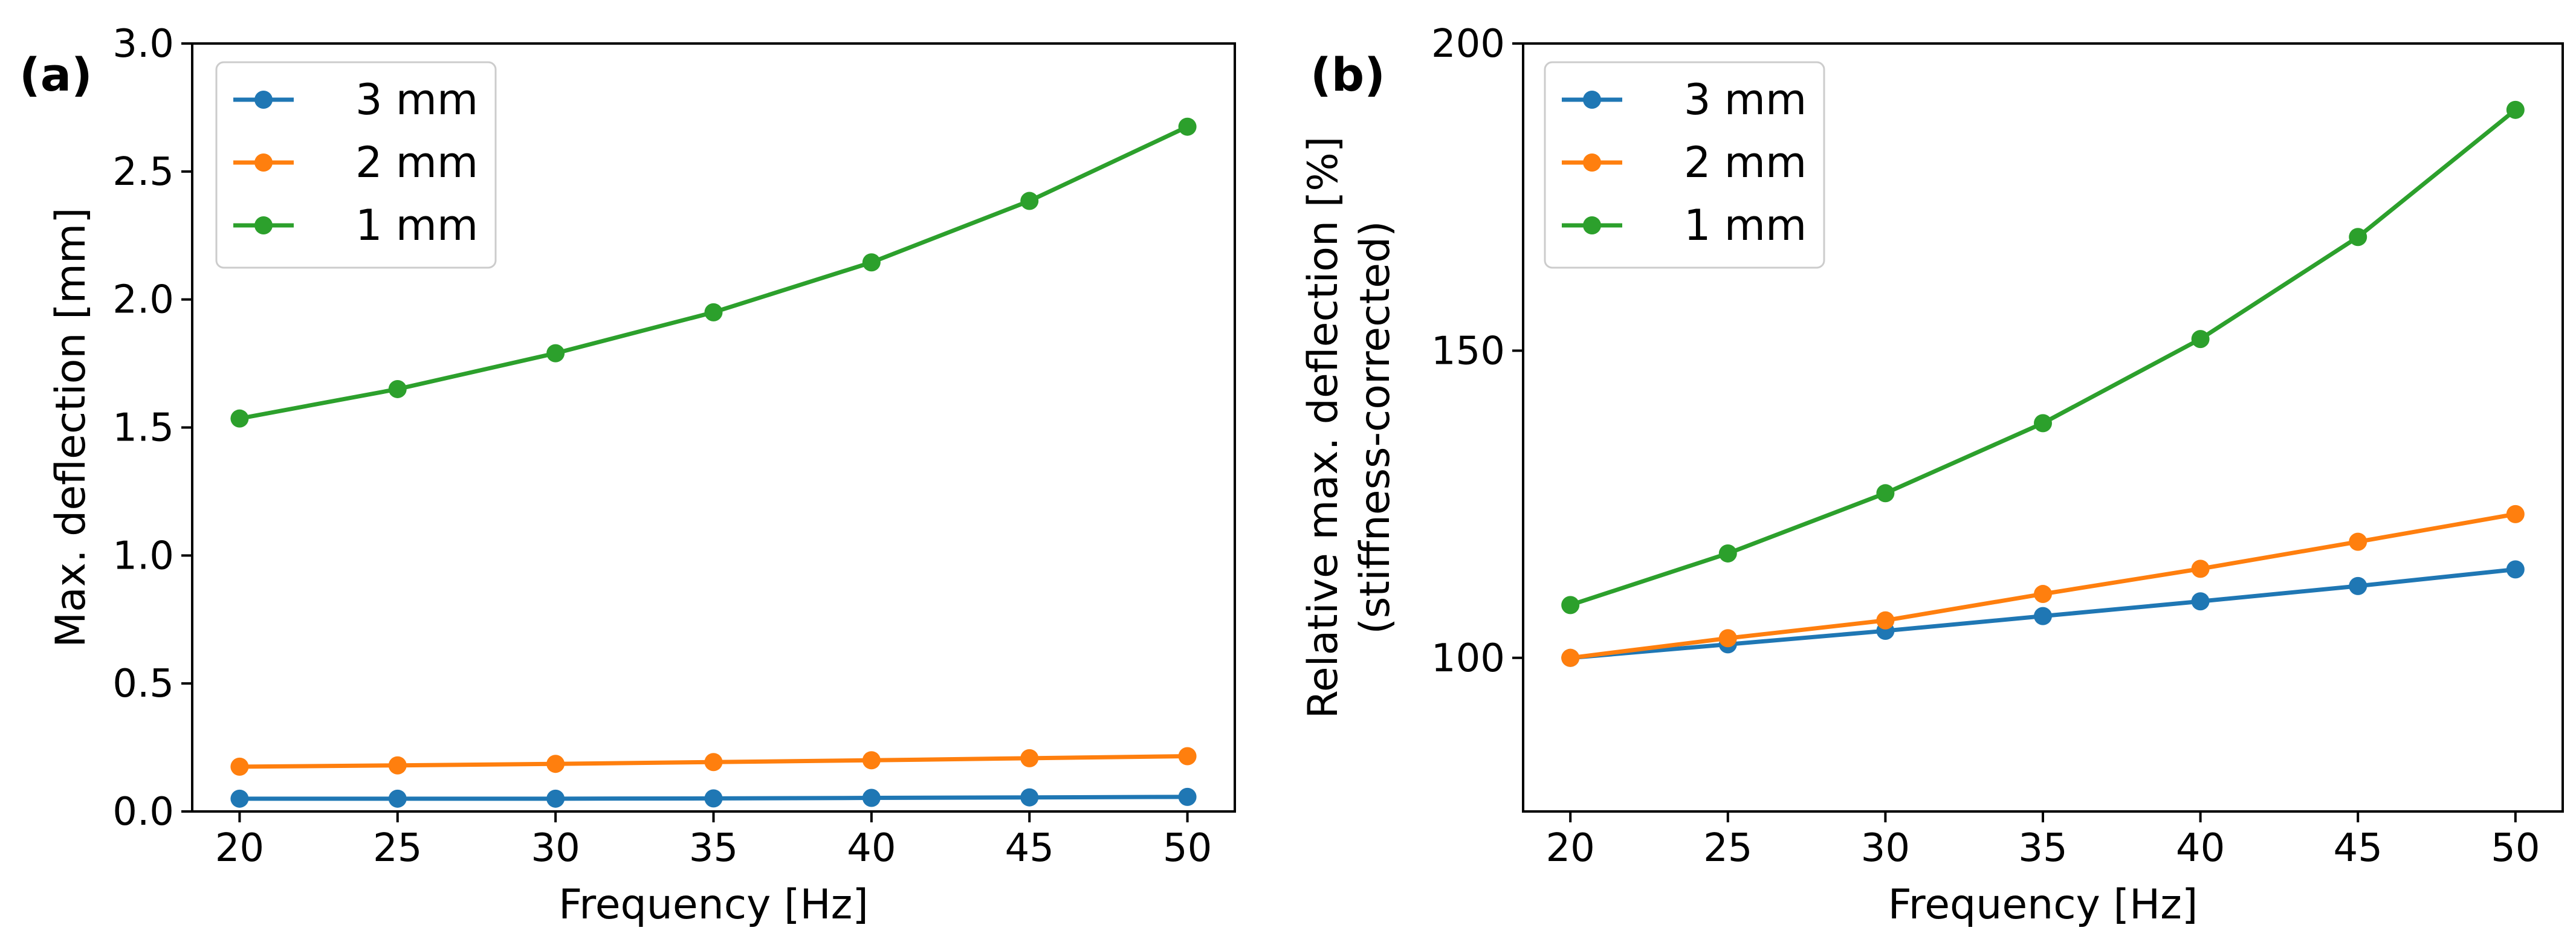 Image resolution: width=2576 pixels, height=945 pixels. I want to click on series-1-mm, so click(713, 273).